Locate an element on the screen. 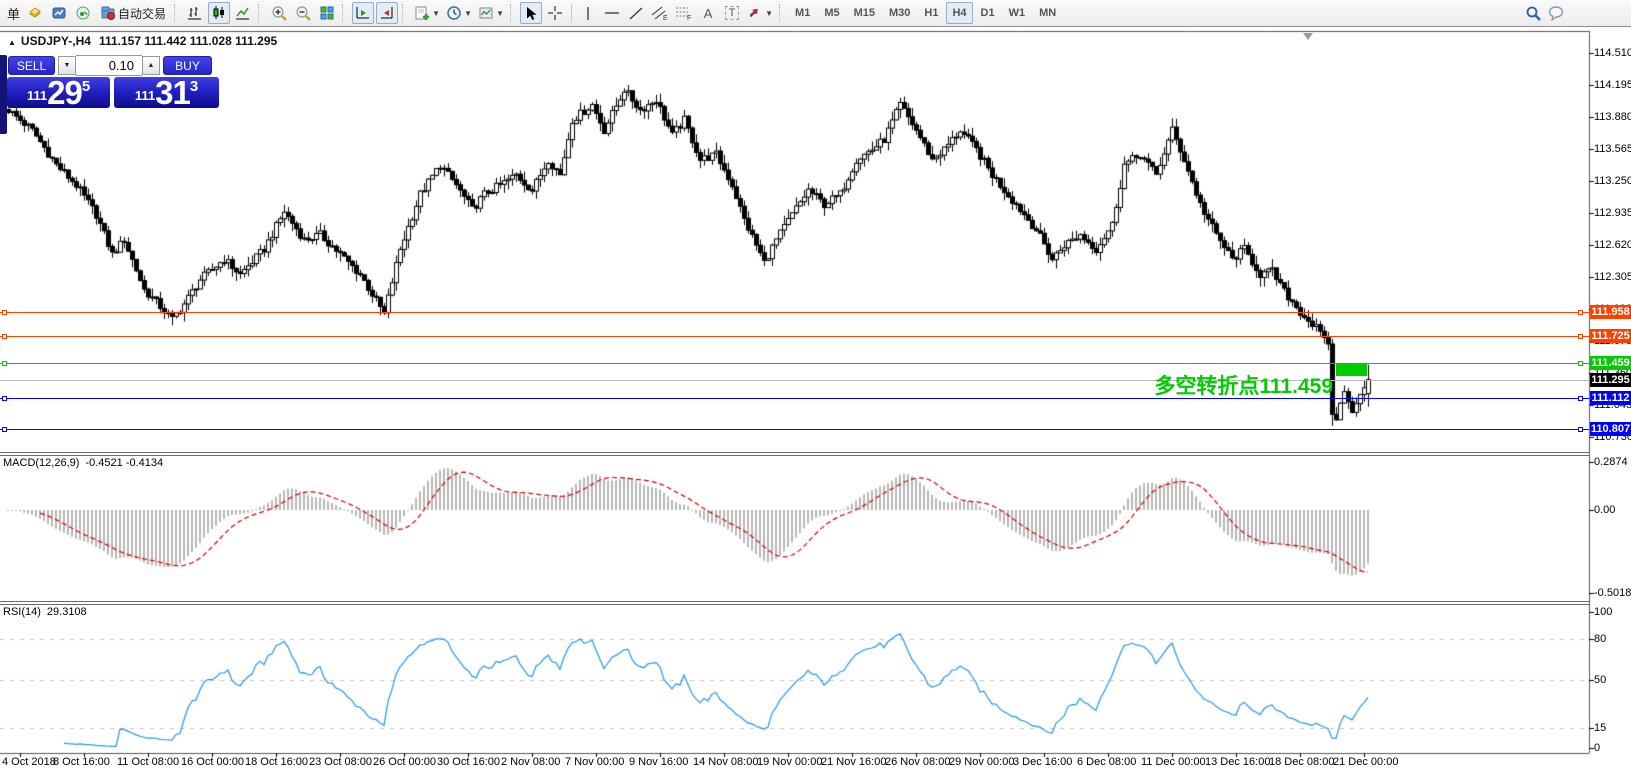 This screenshot has width=1631, height=775. candlestick-mode-icon is located at coordinates (219, 13).